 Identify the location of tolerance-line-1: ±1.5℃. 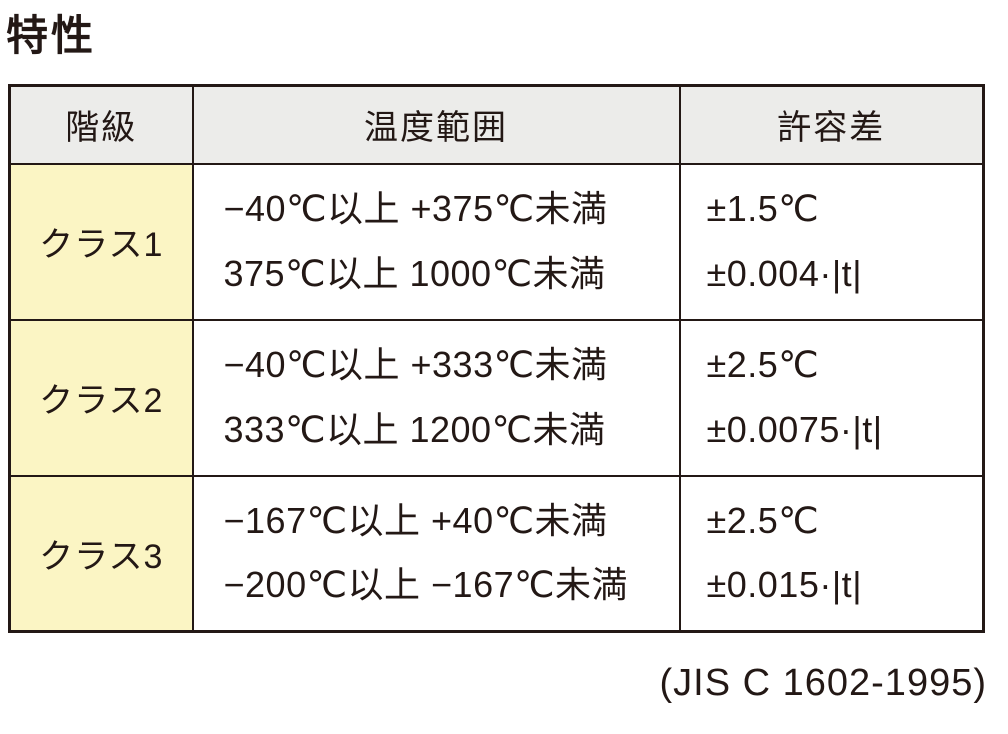
(763, 209).